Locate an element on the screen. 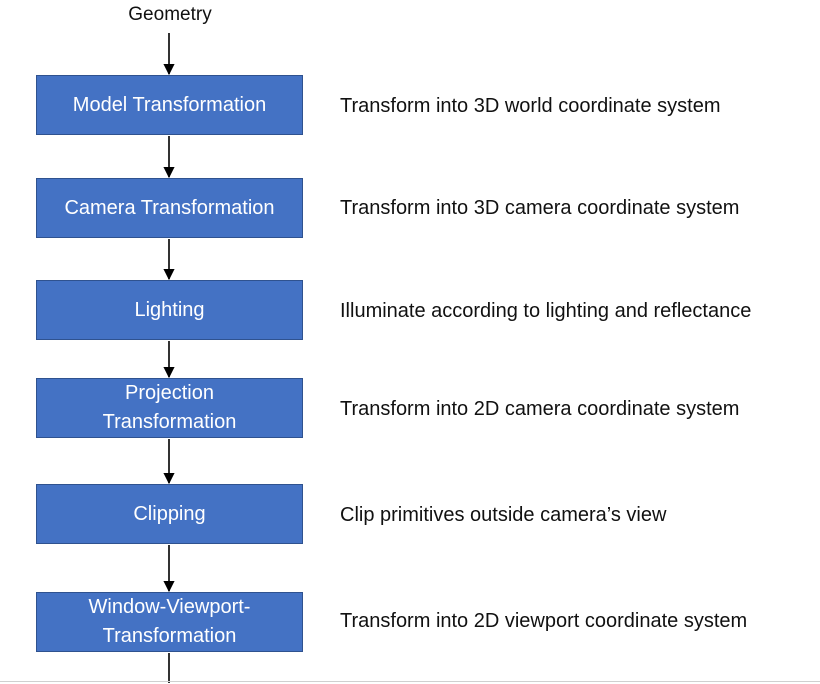  stage-desc-clipping: Clip primitives outside camera’s view is located at coordinates (503, 515).